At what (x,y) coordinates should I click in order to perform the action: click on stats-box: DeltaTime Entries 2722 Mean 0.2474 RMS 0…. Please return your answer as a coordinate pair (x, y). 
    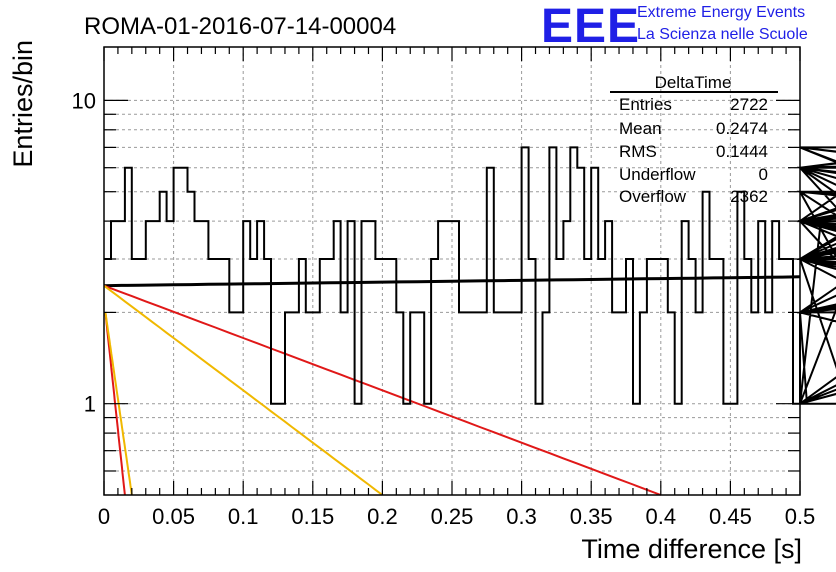
    Looking at the image, I should click on (694, 139).